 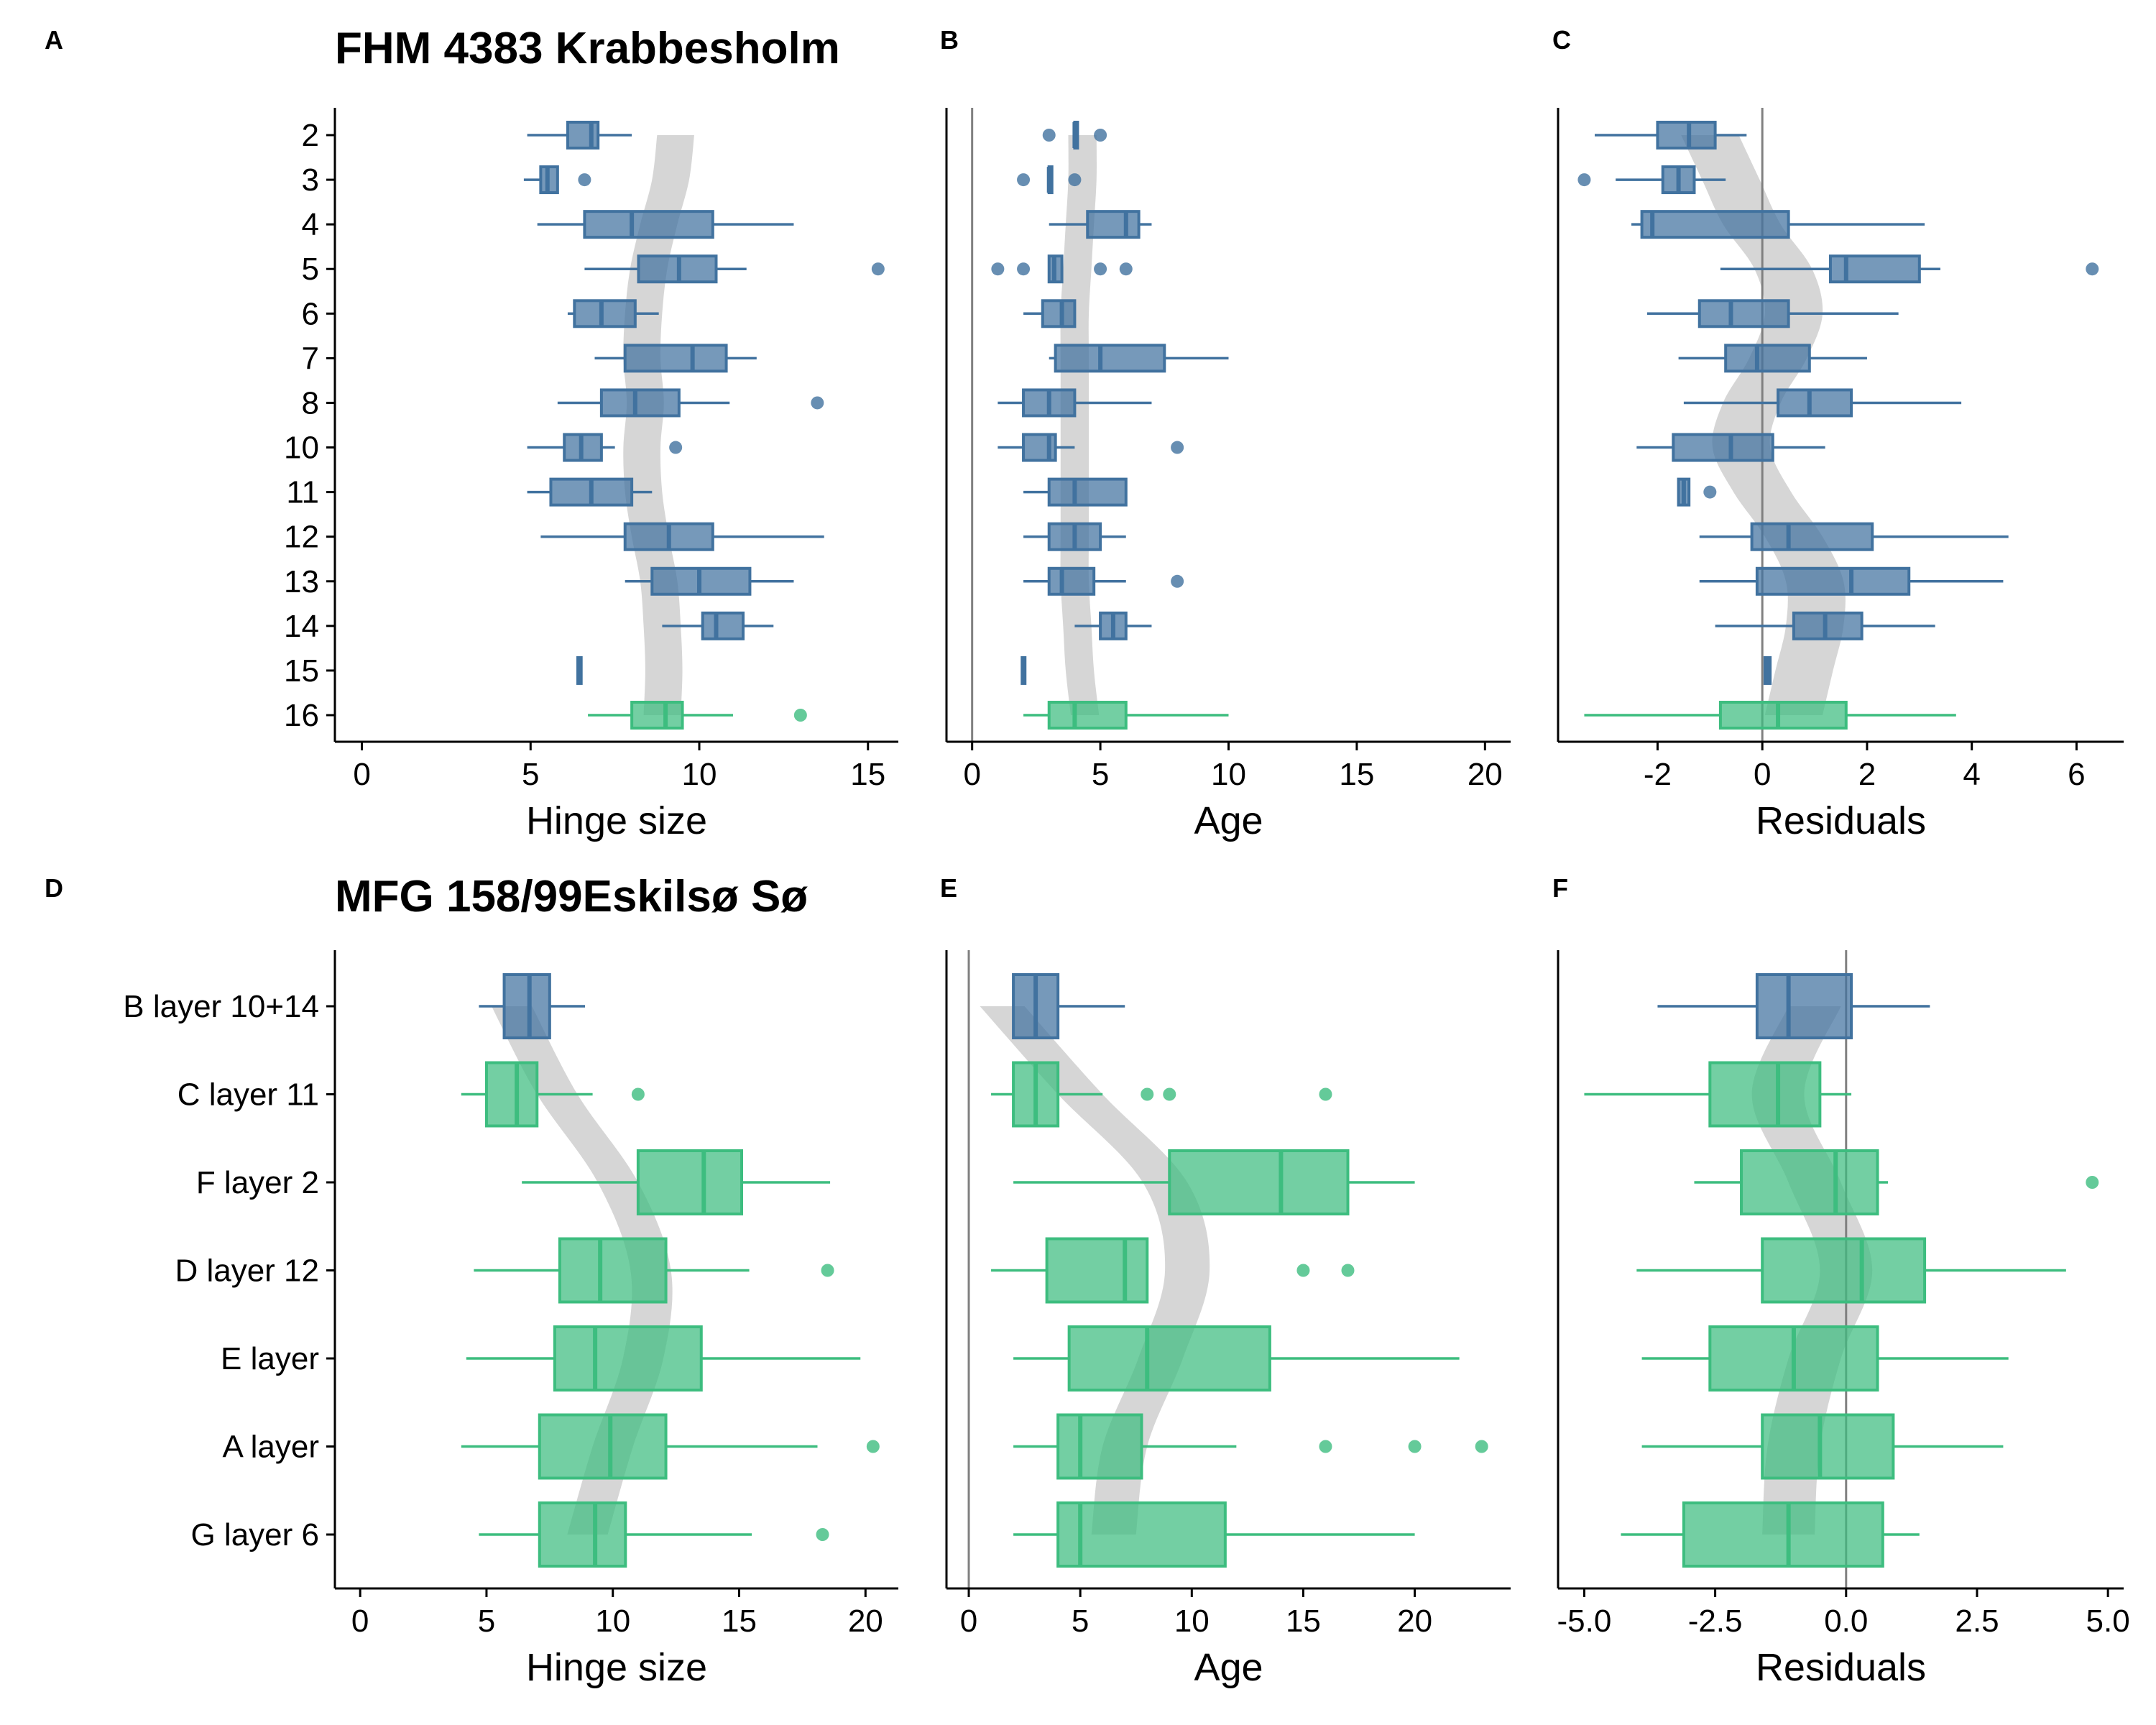 I want to click on x-tick-label: 6, so click(x=2076, y=774).